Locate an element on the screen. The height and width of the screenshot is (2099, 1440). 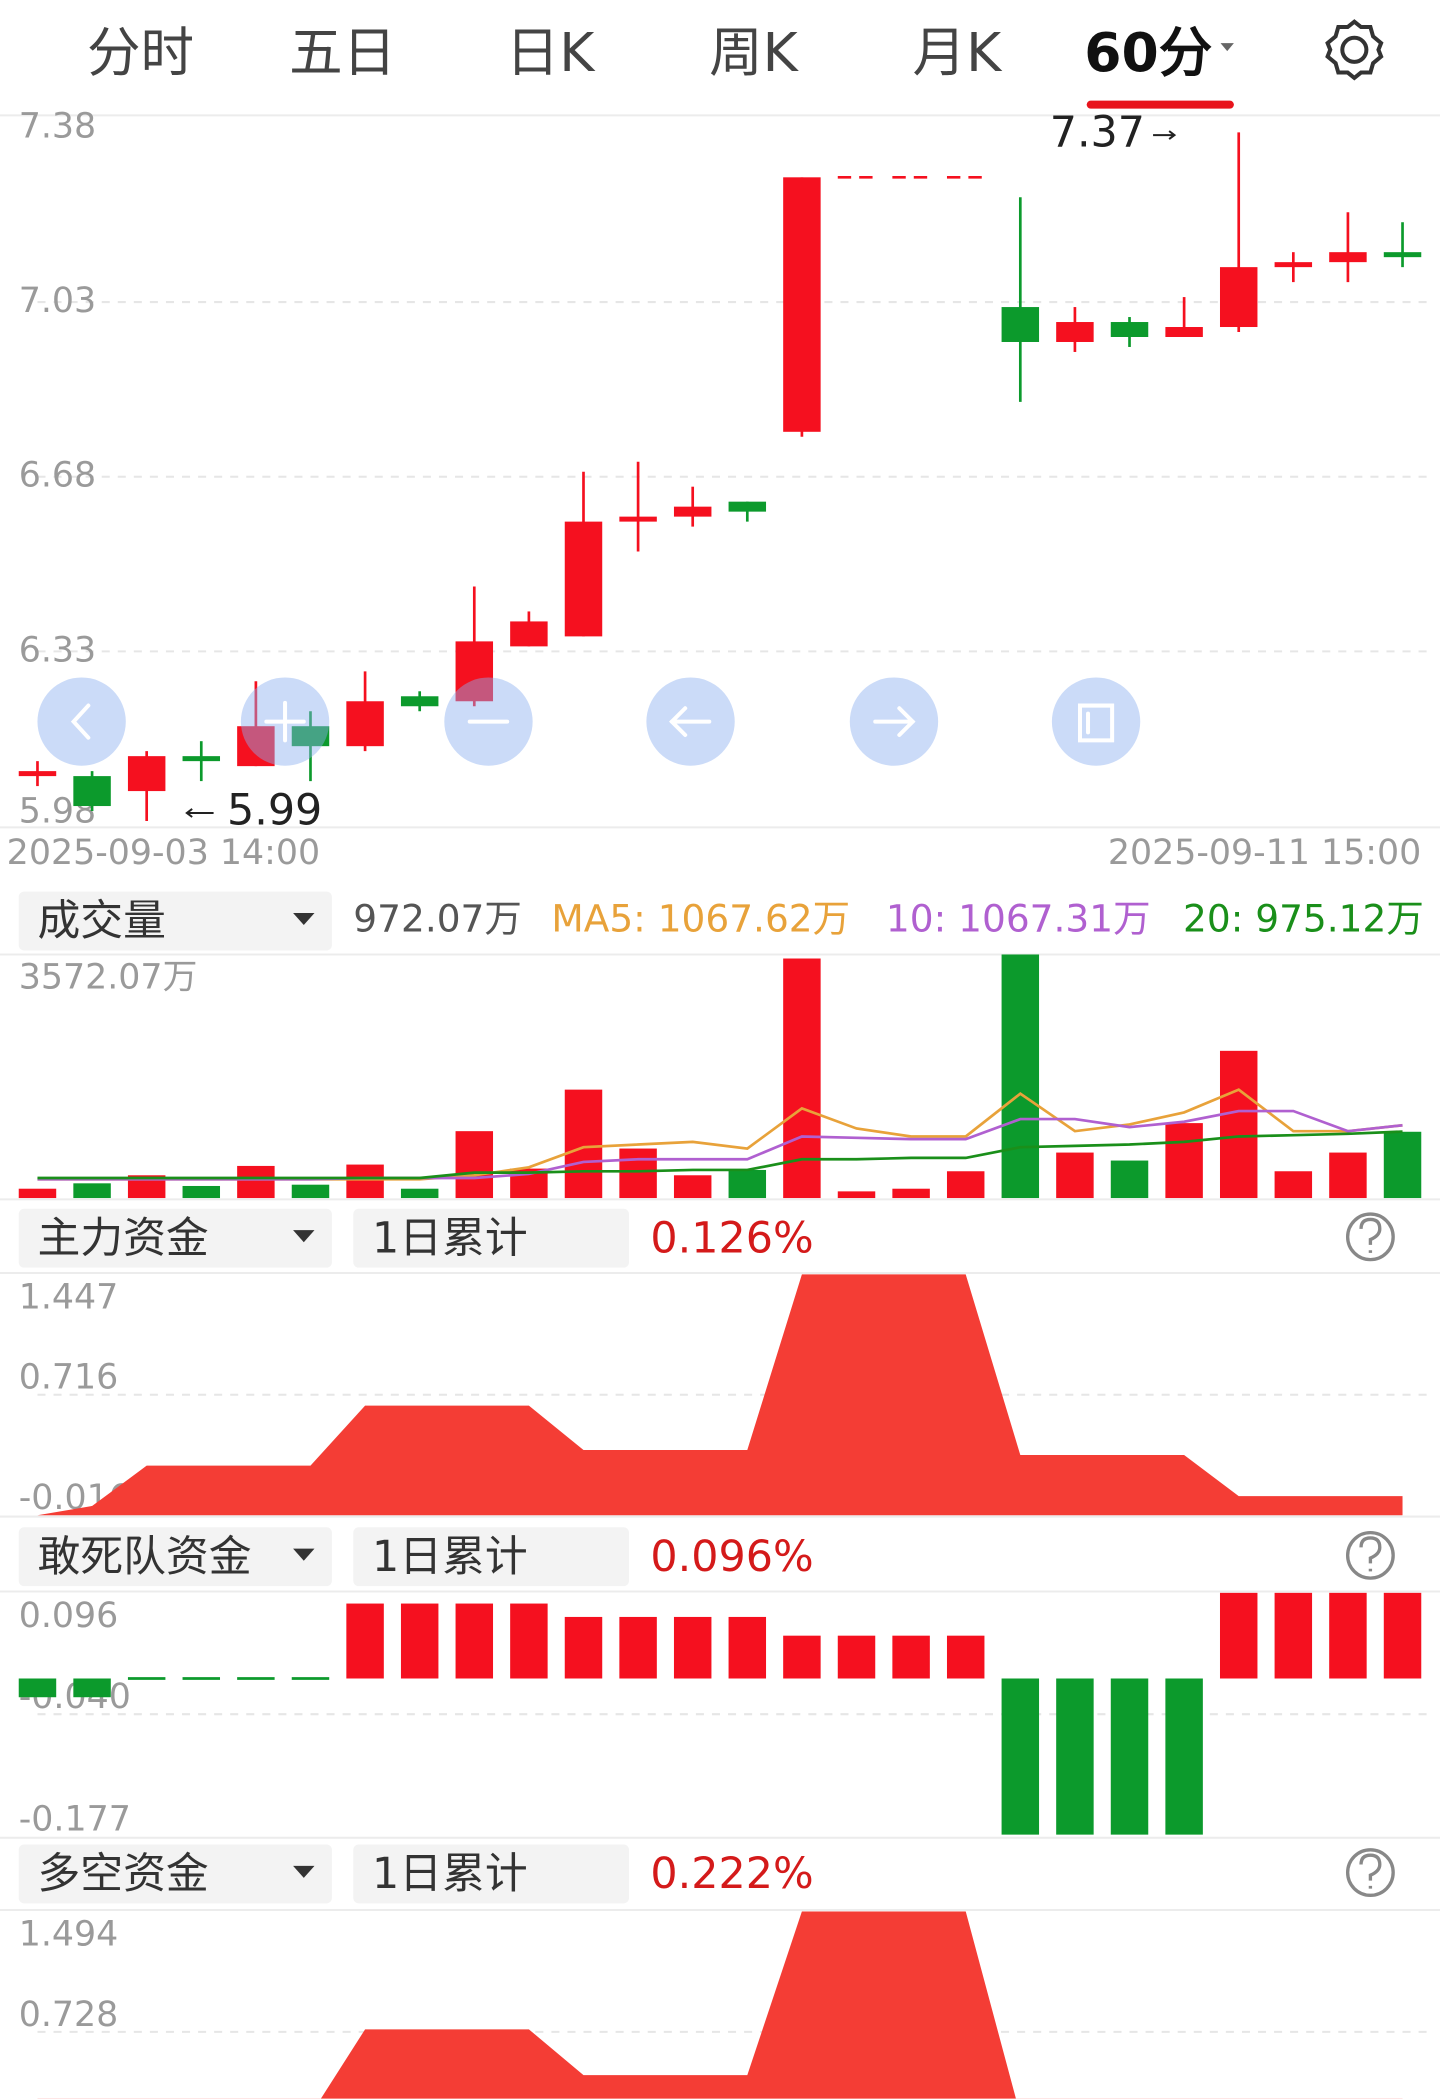
y-tick-label: -0.177 is located at coordinates (75, 1819).